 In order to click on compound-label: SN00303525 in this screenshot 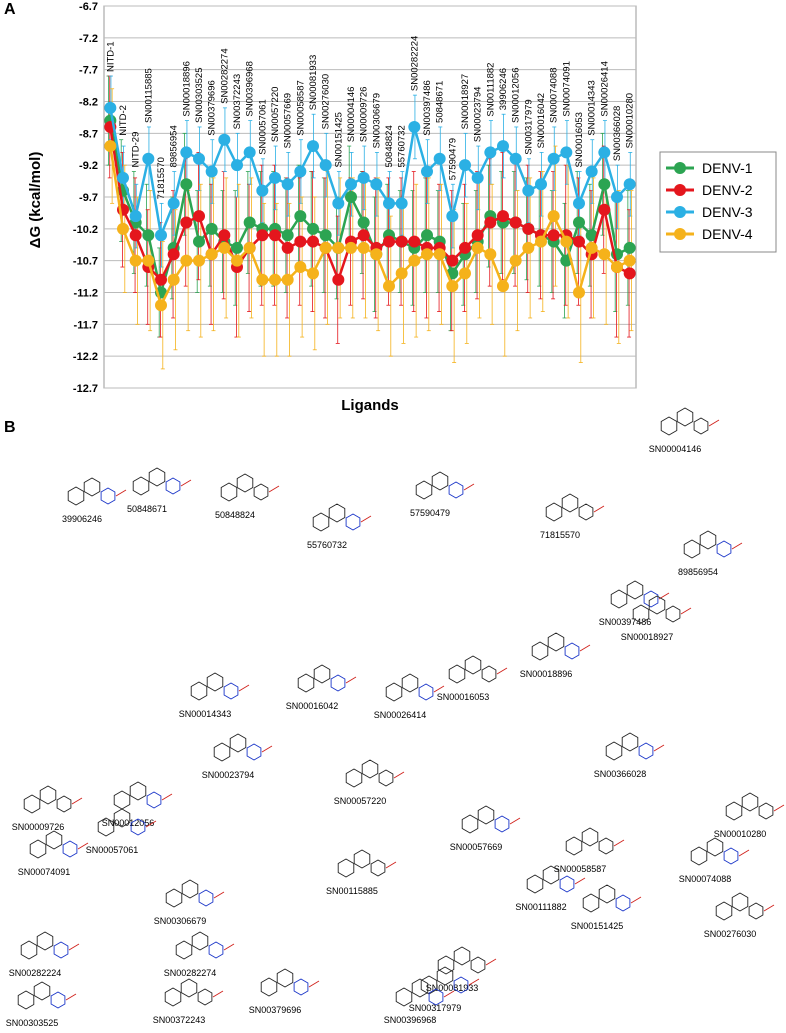, I will do `click(32, 1023)`.